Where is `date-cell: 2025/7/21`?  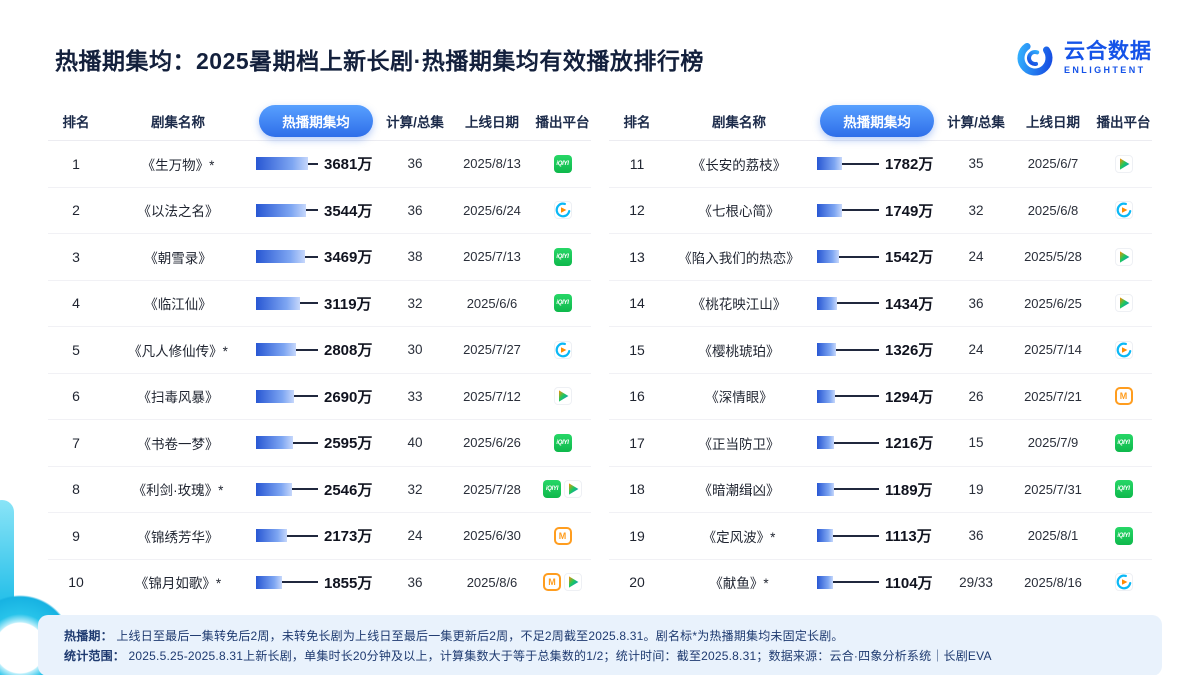
date-cell: 2025/7/21 is located at coordinates (1053, 396).